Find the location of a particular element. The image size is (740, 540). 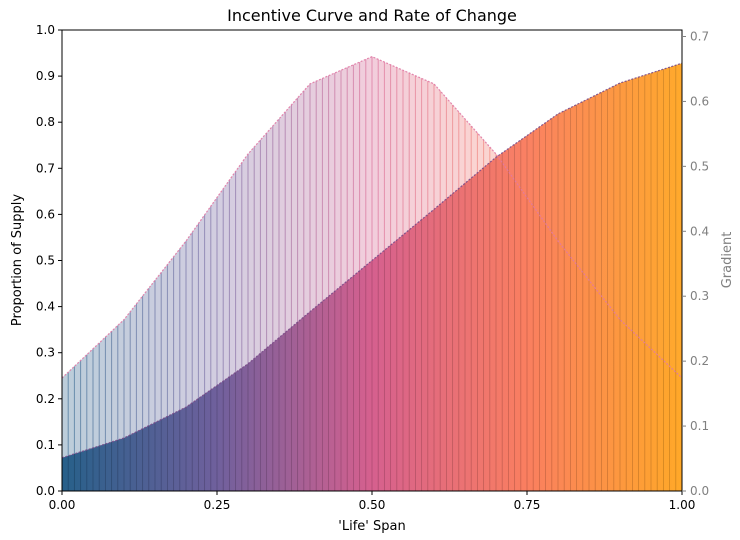

y2-tick-label: 0.4 is located at coordinates (699, 231).